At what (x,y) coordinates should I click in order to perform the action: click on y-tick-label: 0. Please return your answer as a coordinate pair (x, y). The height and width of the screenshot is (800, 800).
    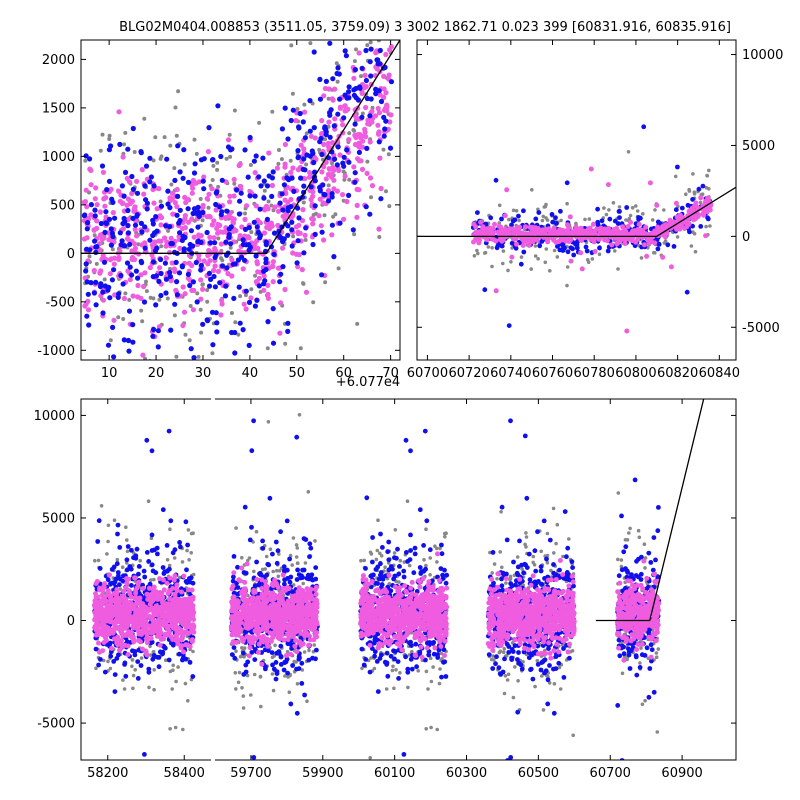
    Looking at the image, I should click on (71, 254).